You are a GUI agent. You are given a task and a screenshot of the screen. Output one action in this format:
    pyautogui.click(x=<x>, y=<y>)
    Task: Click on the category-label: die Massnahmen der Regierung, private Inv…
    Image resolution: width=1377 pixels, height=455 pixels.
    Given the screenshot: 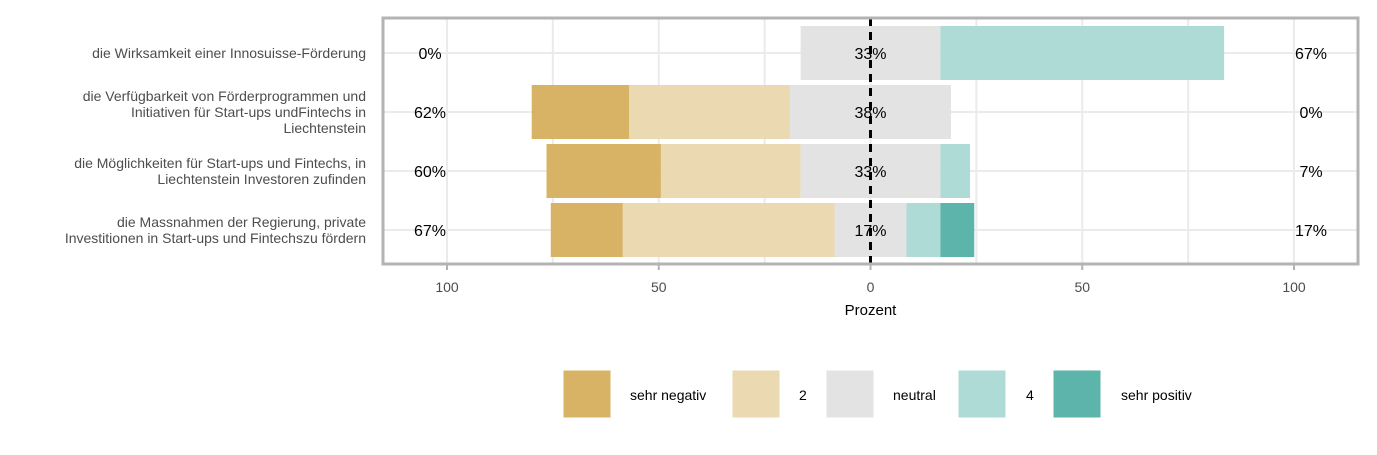 What is the action you would take?
    pyautogui.click(x=215, y=230)
    